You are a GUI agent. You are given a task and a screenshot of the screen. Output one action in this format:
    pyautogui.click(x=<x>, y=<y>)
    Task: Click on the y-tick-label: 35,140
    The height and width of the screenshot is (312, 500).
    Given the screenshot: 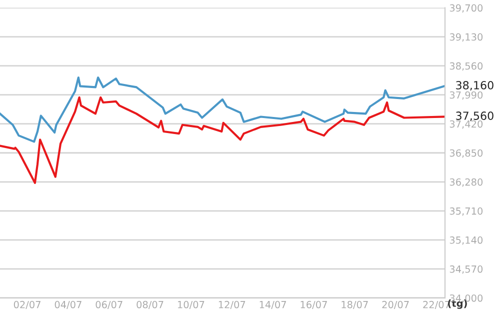 What is the action you would take?
    pyautogui.click(x=466, y=240)
    